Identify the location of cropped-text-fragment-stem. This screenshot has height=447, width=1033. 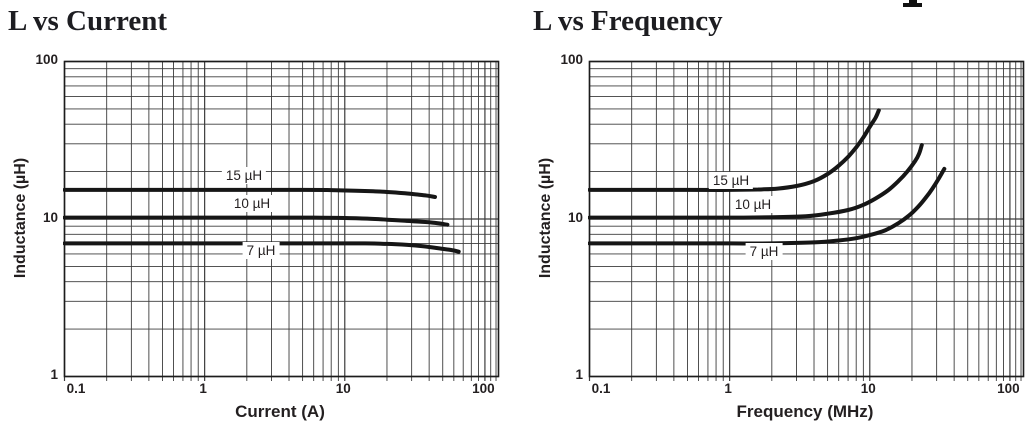
(913, 1).